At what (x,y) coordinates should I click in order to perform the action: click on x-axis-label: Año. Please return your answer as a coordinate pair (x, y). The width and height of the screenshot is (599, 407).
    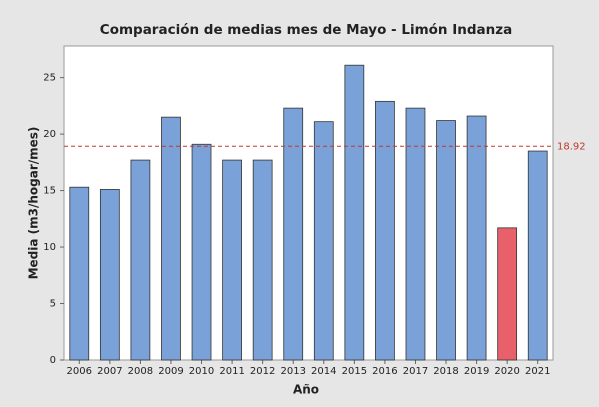
    Looking at the image, I should click on (306, 390).